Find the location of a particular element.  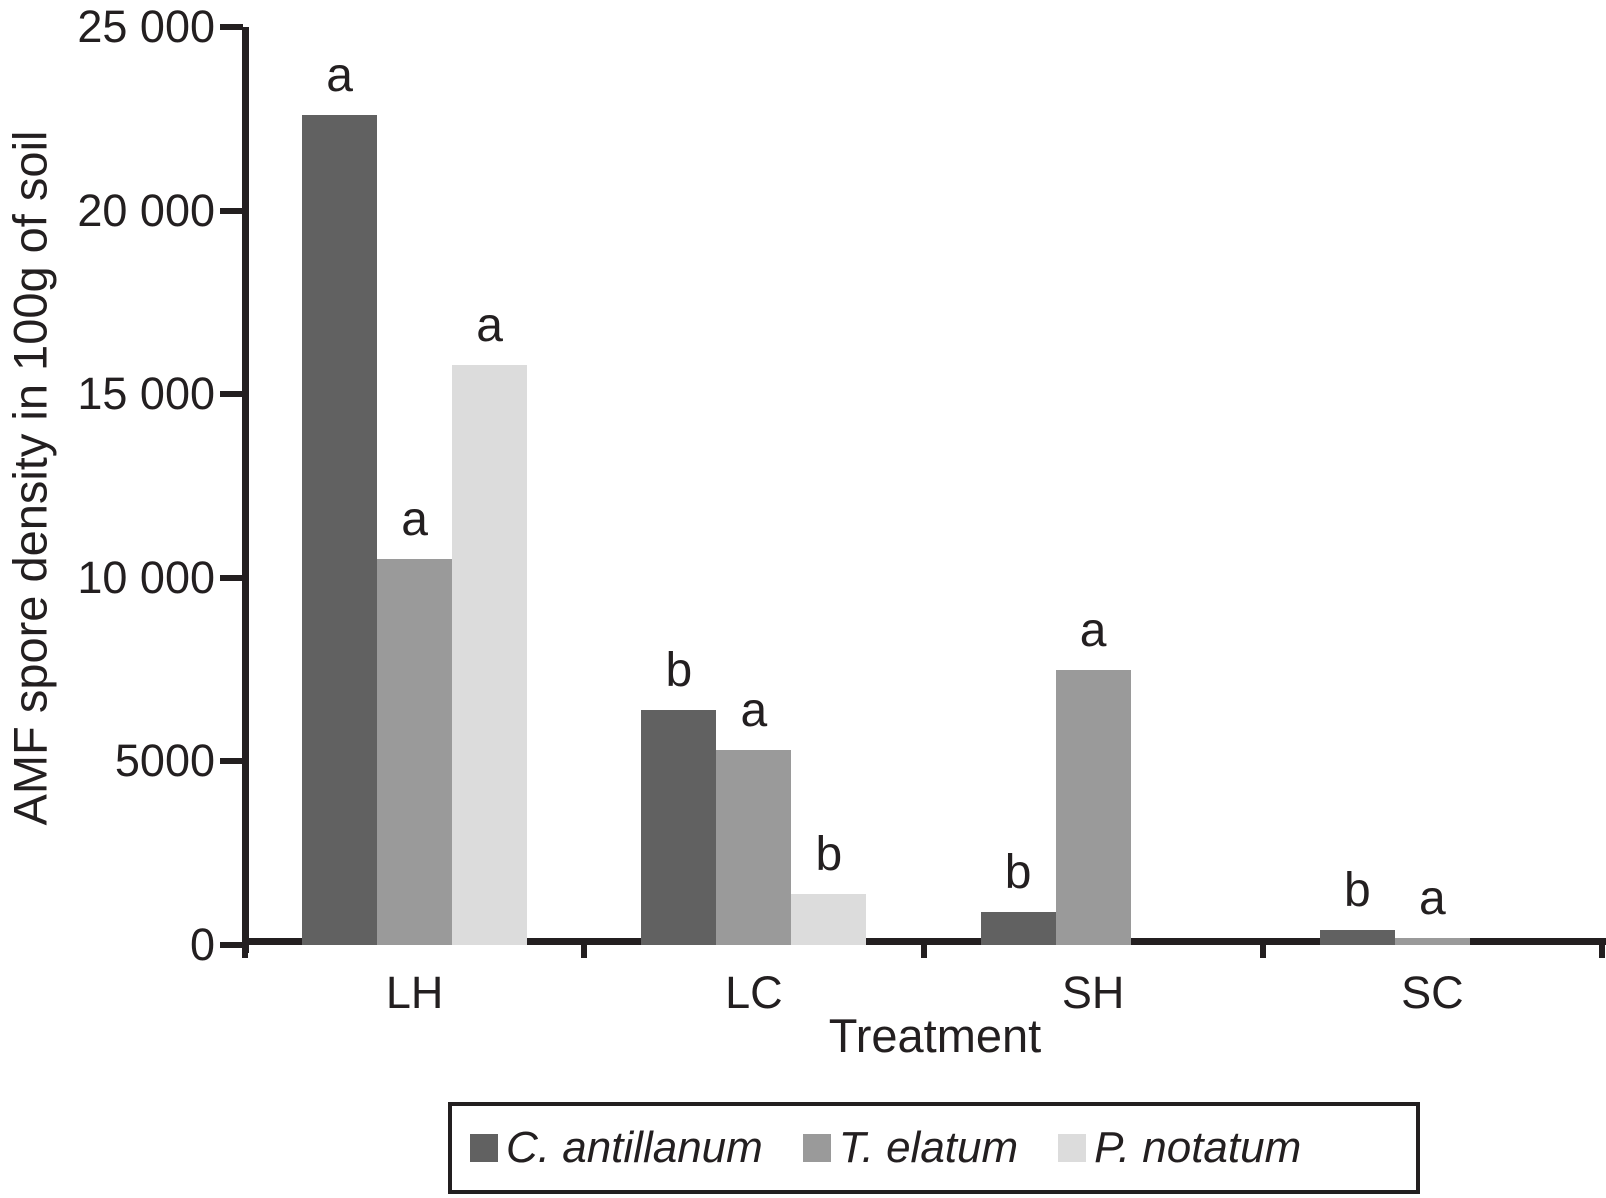

bar-t-elatum-lh is located at coordinates (415, 752).